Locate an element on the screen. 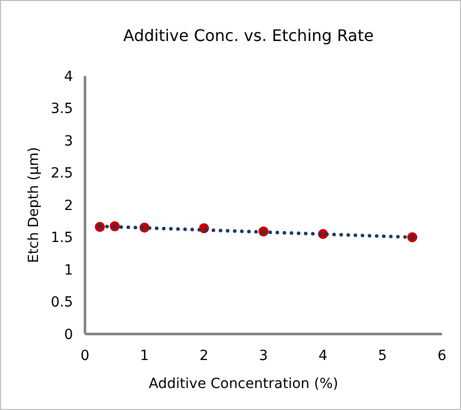 This screenshot has height=410, width=461. y-tick-label: 2.5 is located at coordinates (61, 174).